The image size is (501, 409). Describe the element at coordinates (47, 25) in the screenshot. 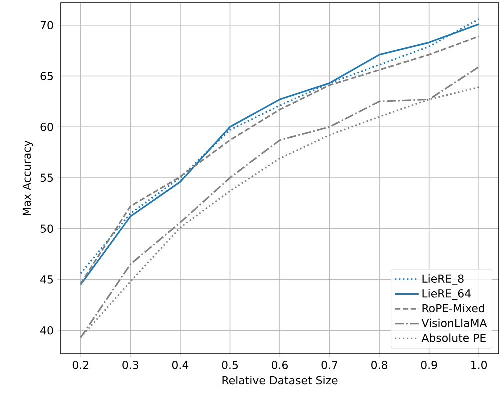

I see `y-tick-label: 70` at that location.